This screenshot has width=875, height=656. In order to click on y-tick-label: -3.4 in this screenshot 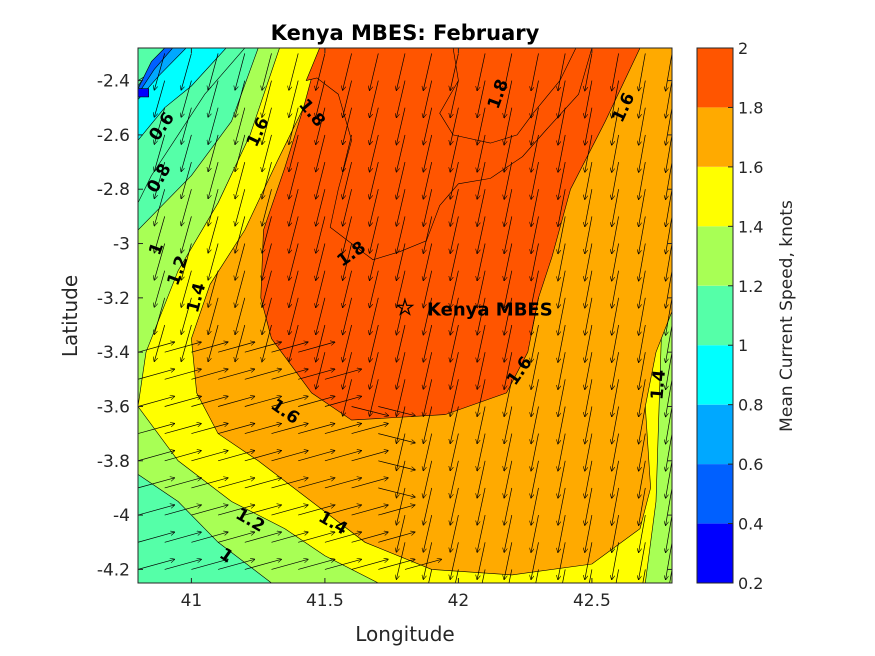, I will do `click(113, 353)`.